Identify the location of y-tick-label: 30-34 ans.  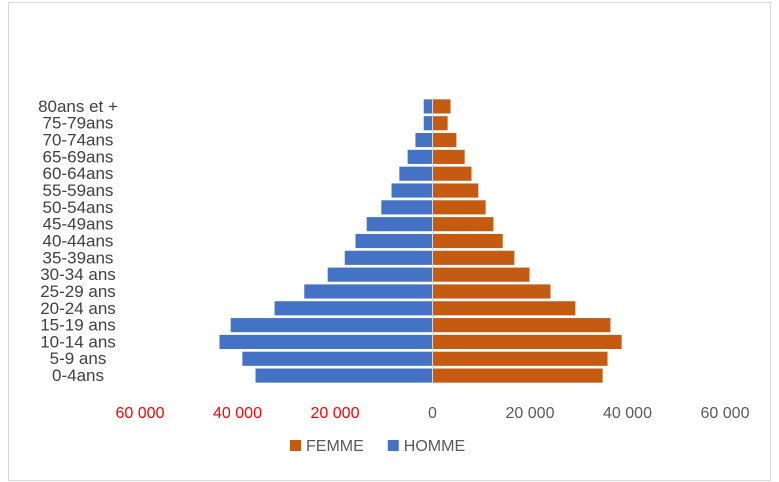
(78, 274).